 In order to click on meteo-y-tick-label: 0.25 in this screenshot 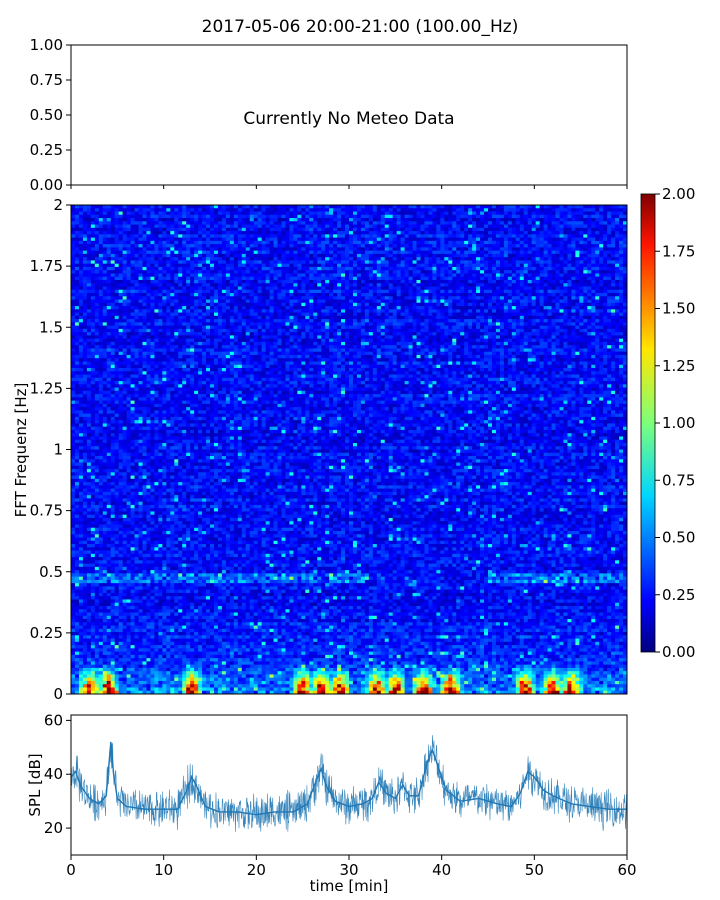, I will do `click(46, 150)`.